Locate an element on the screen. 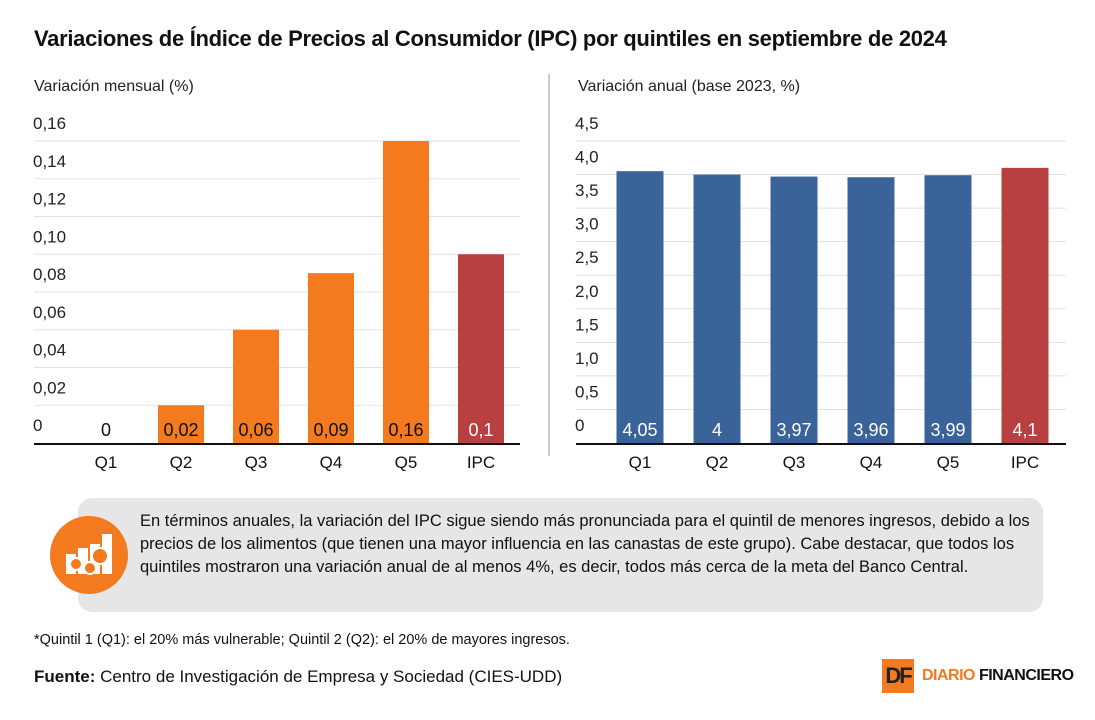 The image size is (1095, 720). logo-mark: DF is located at coordinates (898, 676).